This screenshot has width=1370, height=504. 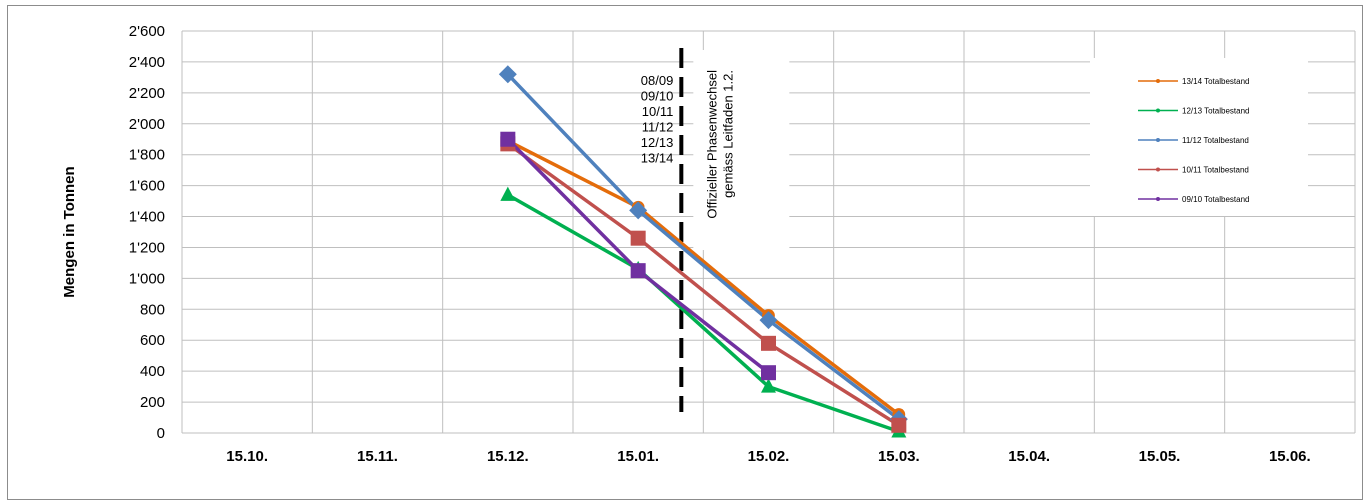 I want to click on season-label: 10/11, so click(x=658, y=111).